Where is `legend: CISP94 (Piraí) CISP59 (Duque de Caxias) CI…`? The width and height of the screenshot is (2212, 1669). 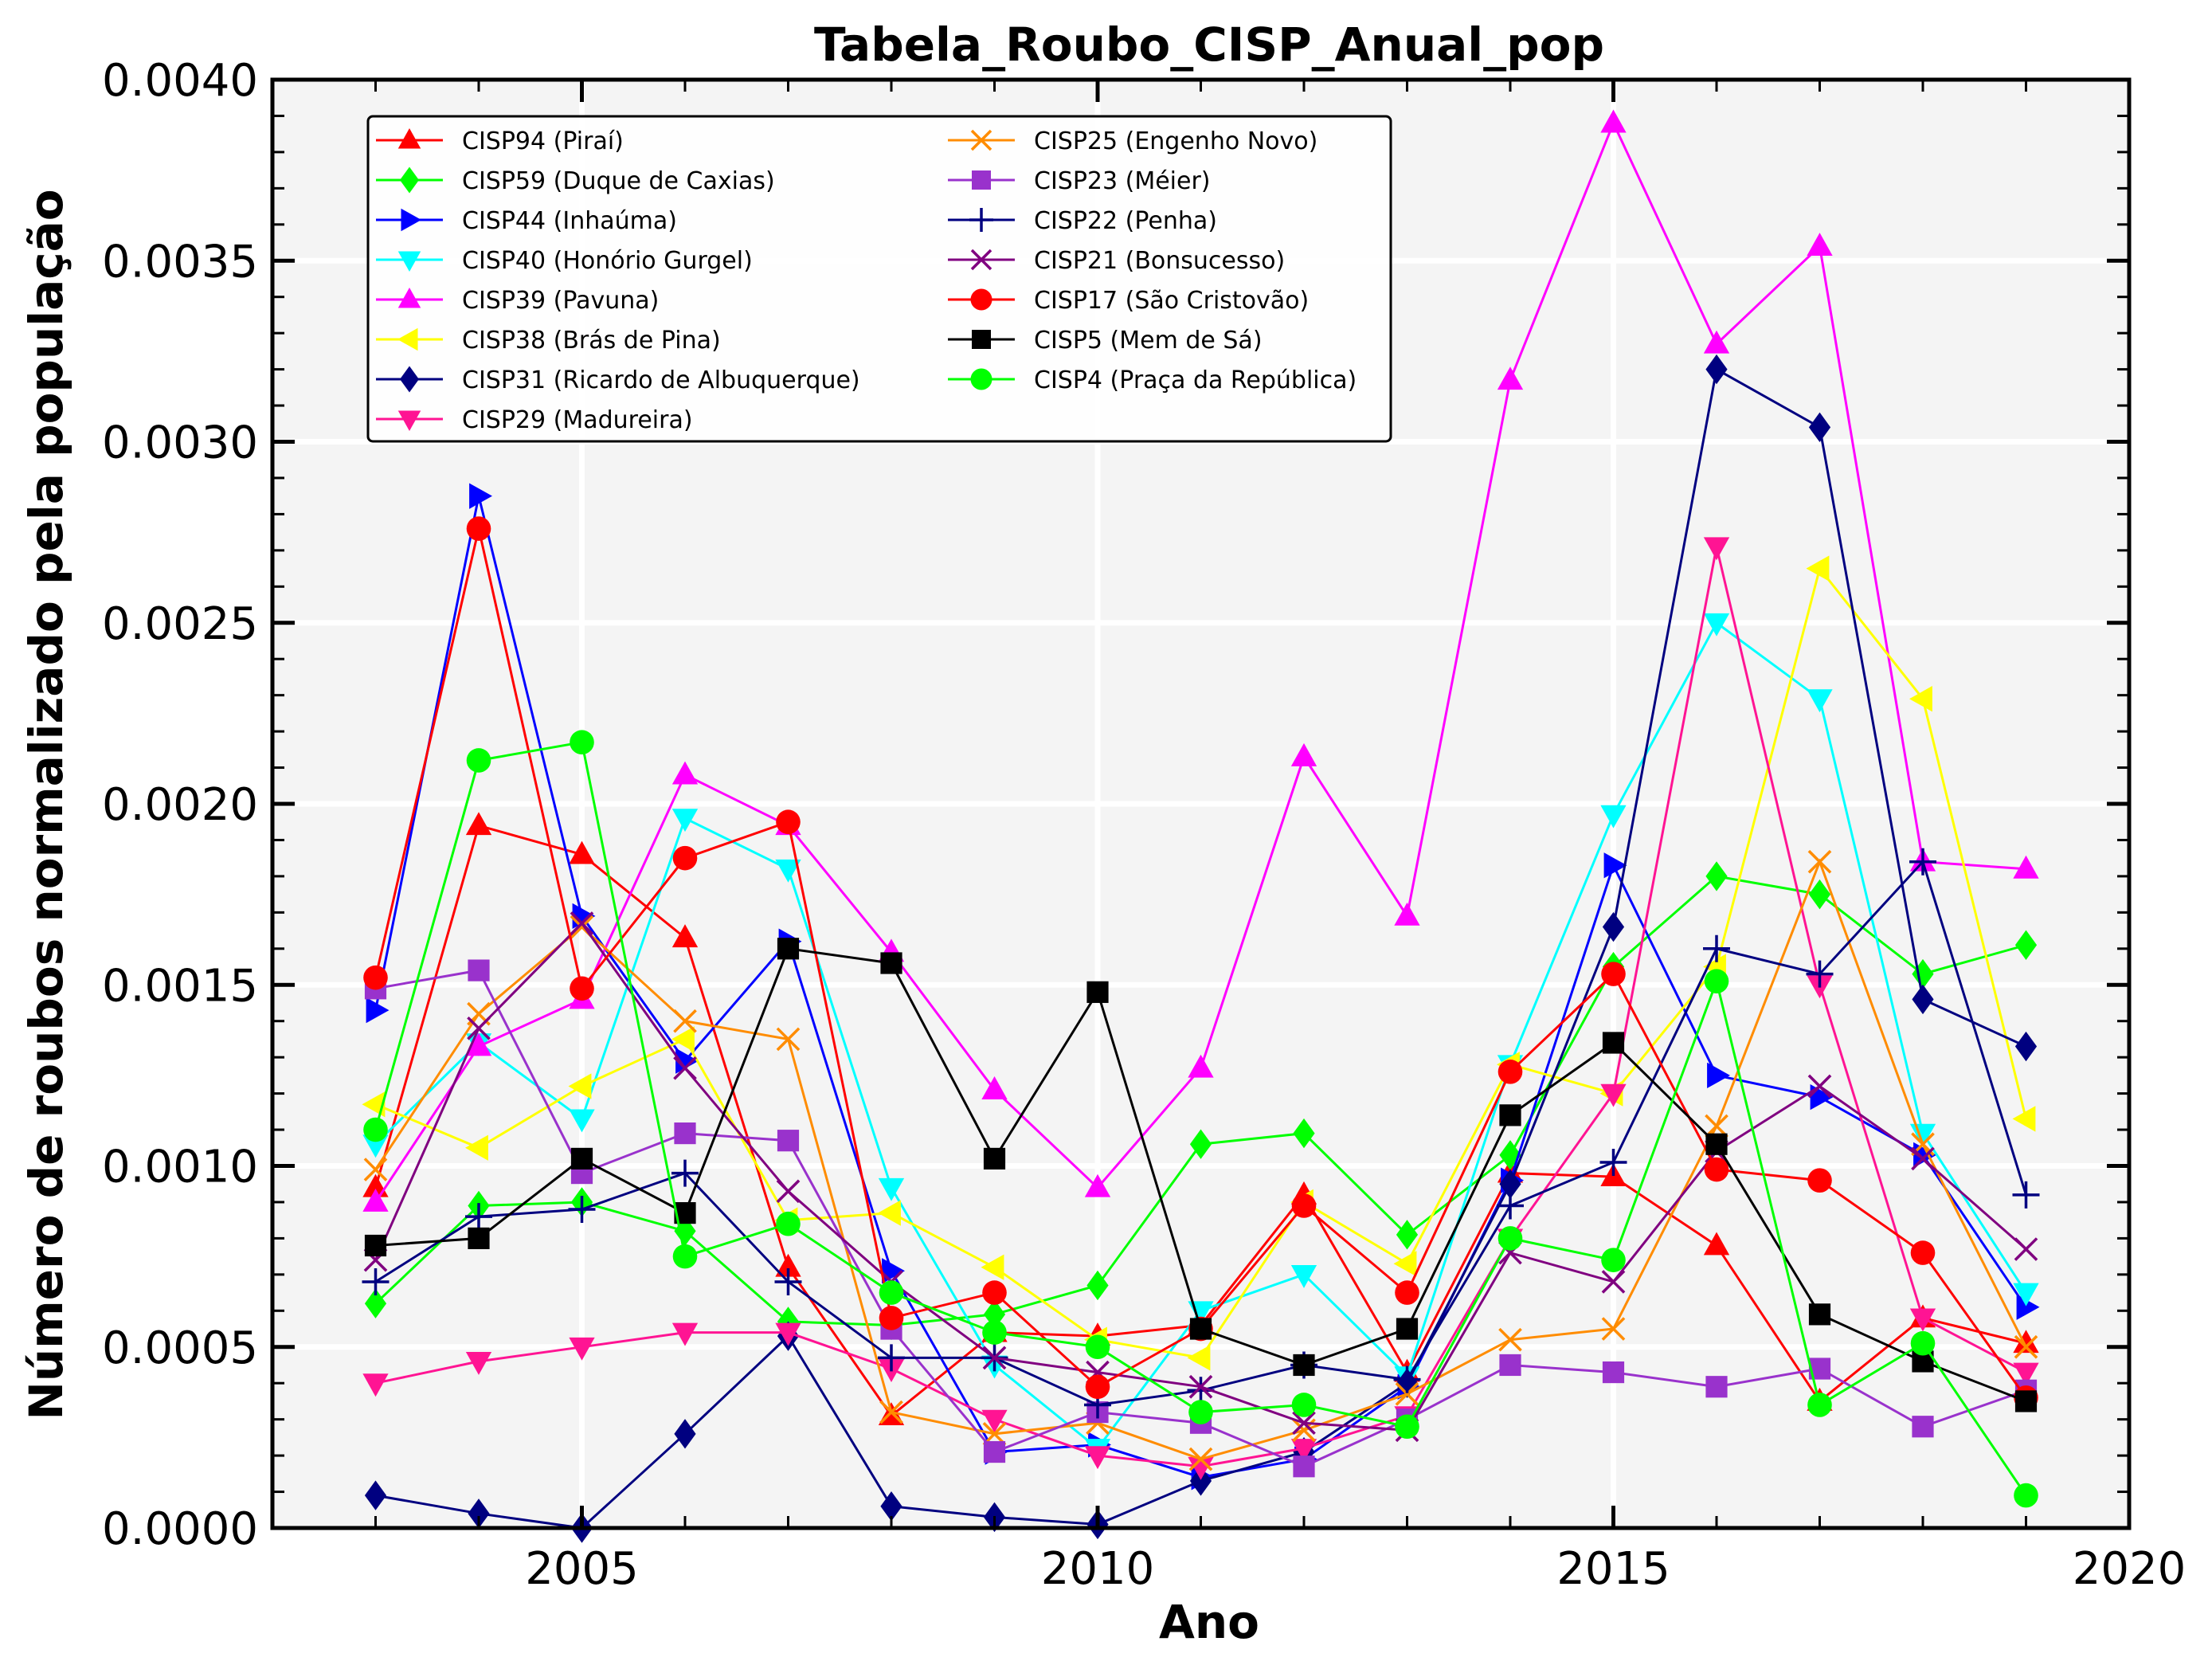
legend: CISP94 (Piraí) CISP59 (Duque de Caxias) CI… is located at coordinates (879, 279).